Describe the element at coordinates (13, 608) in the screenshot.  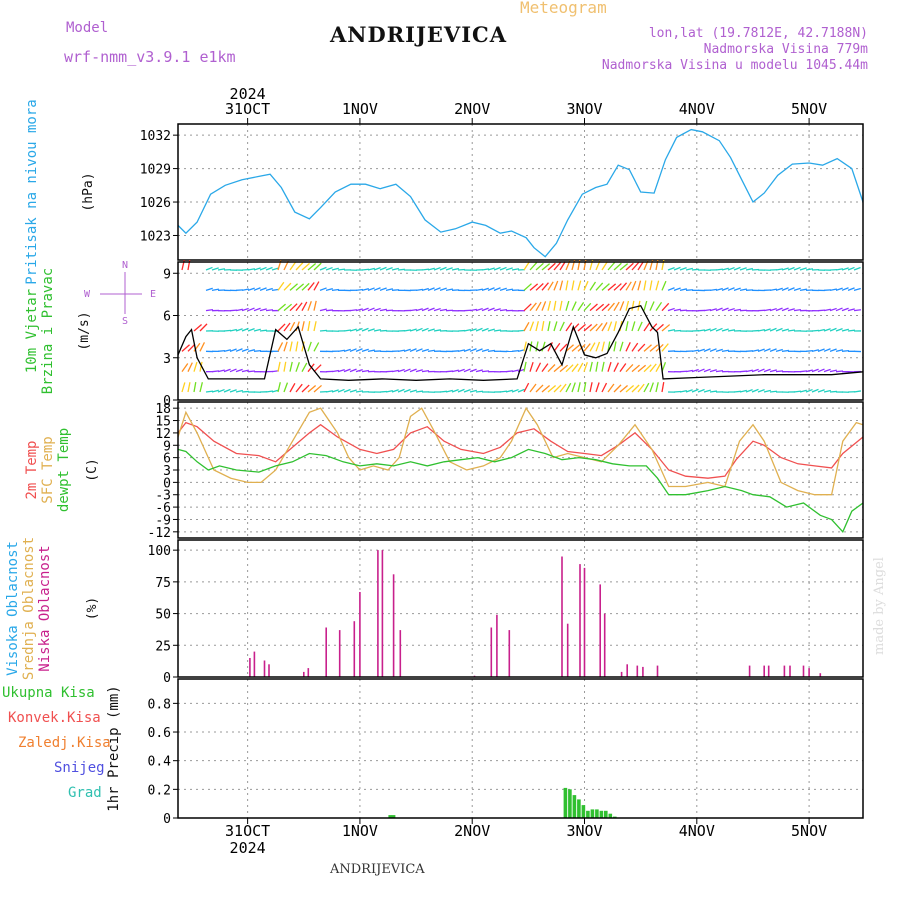
I see `panel-label: Visoka Oblacnost` at that location.